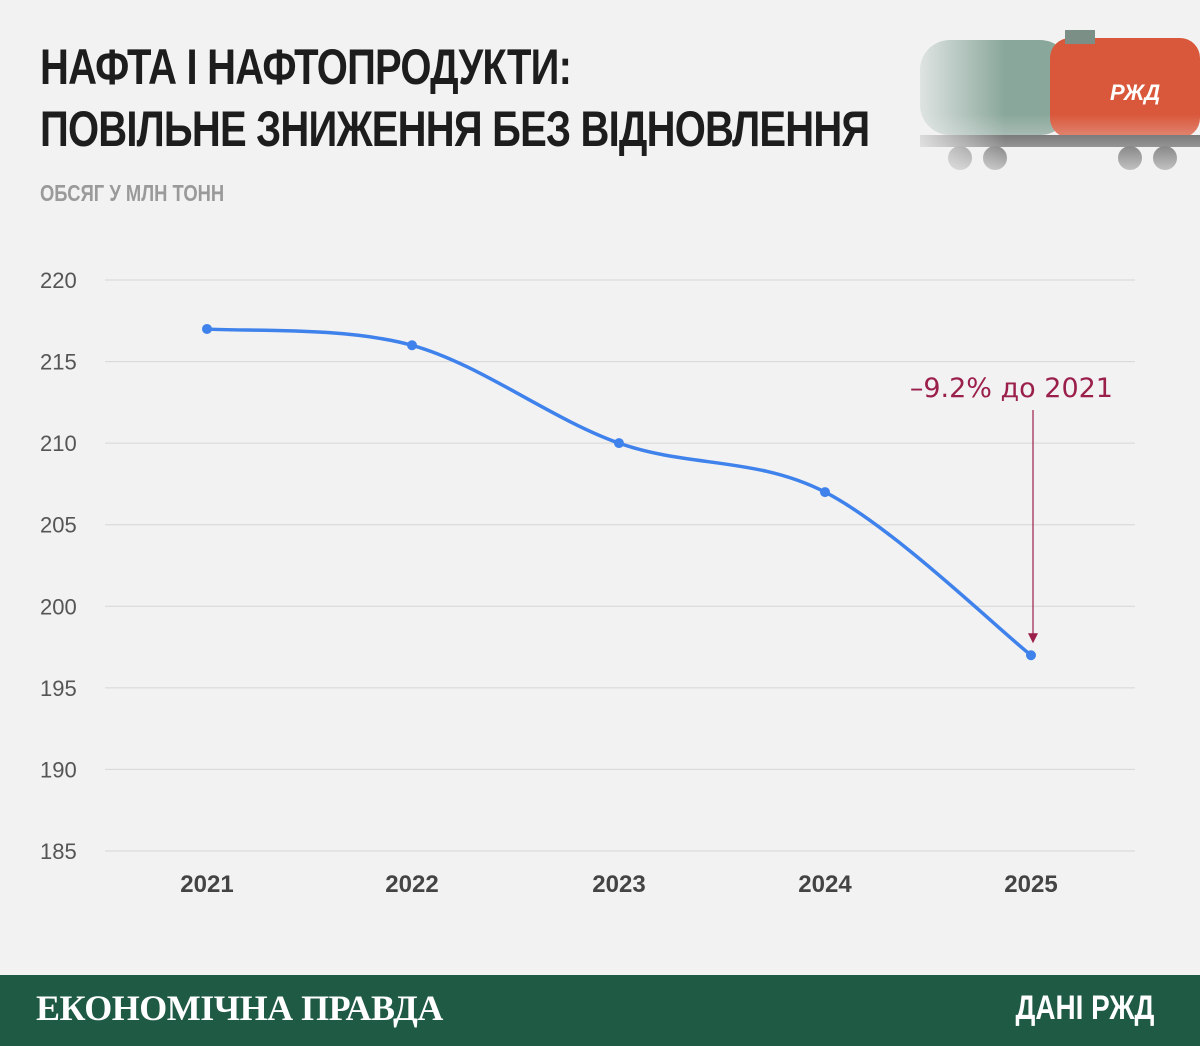 The image size is (1200, 1046). I want to click on y-tick-label: 200, so click(58, 606).